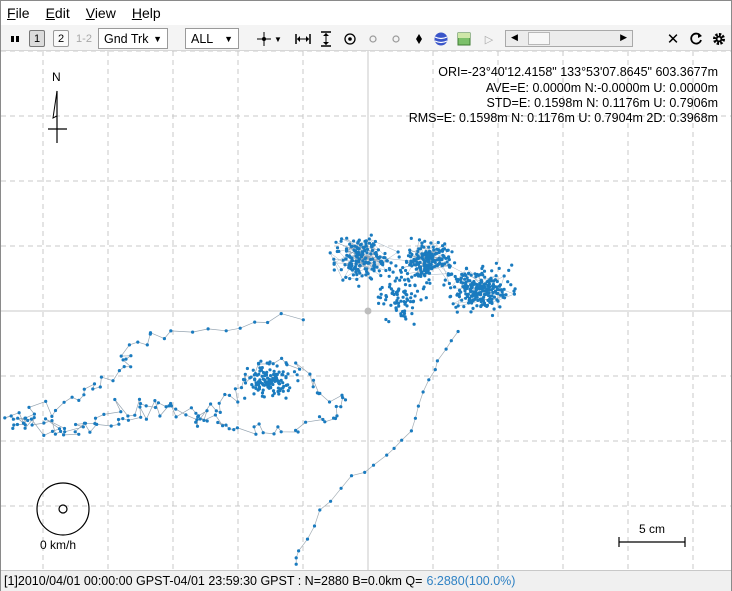 The height and width of the screenshot is (591, 732). Describe the element at coordinates (58, 545) in the screenshot. I see `speed-label: 0 km/h` at that location.